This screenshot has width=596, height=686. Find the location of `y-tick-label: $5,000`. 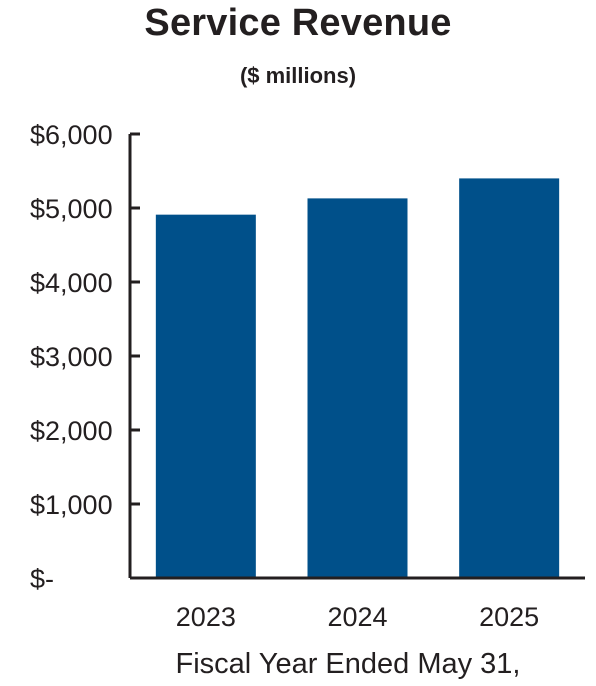

y-tick-label: $5,000 is located at coordinates (71, 209).